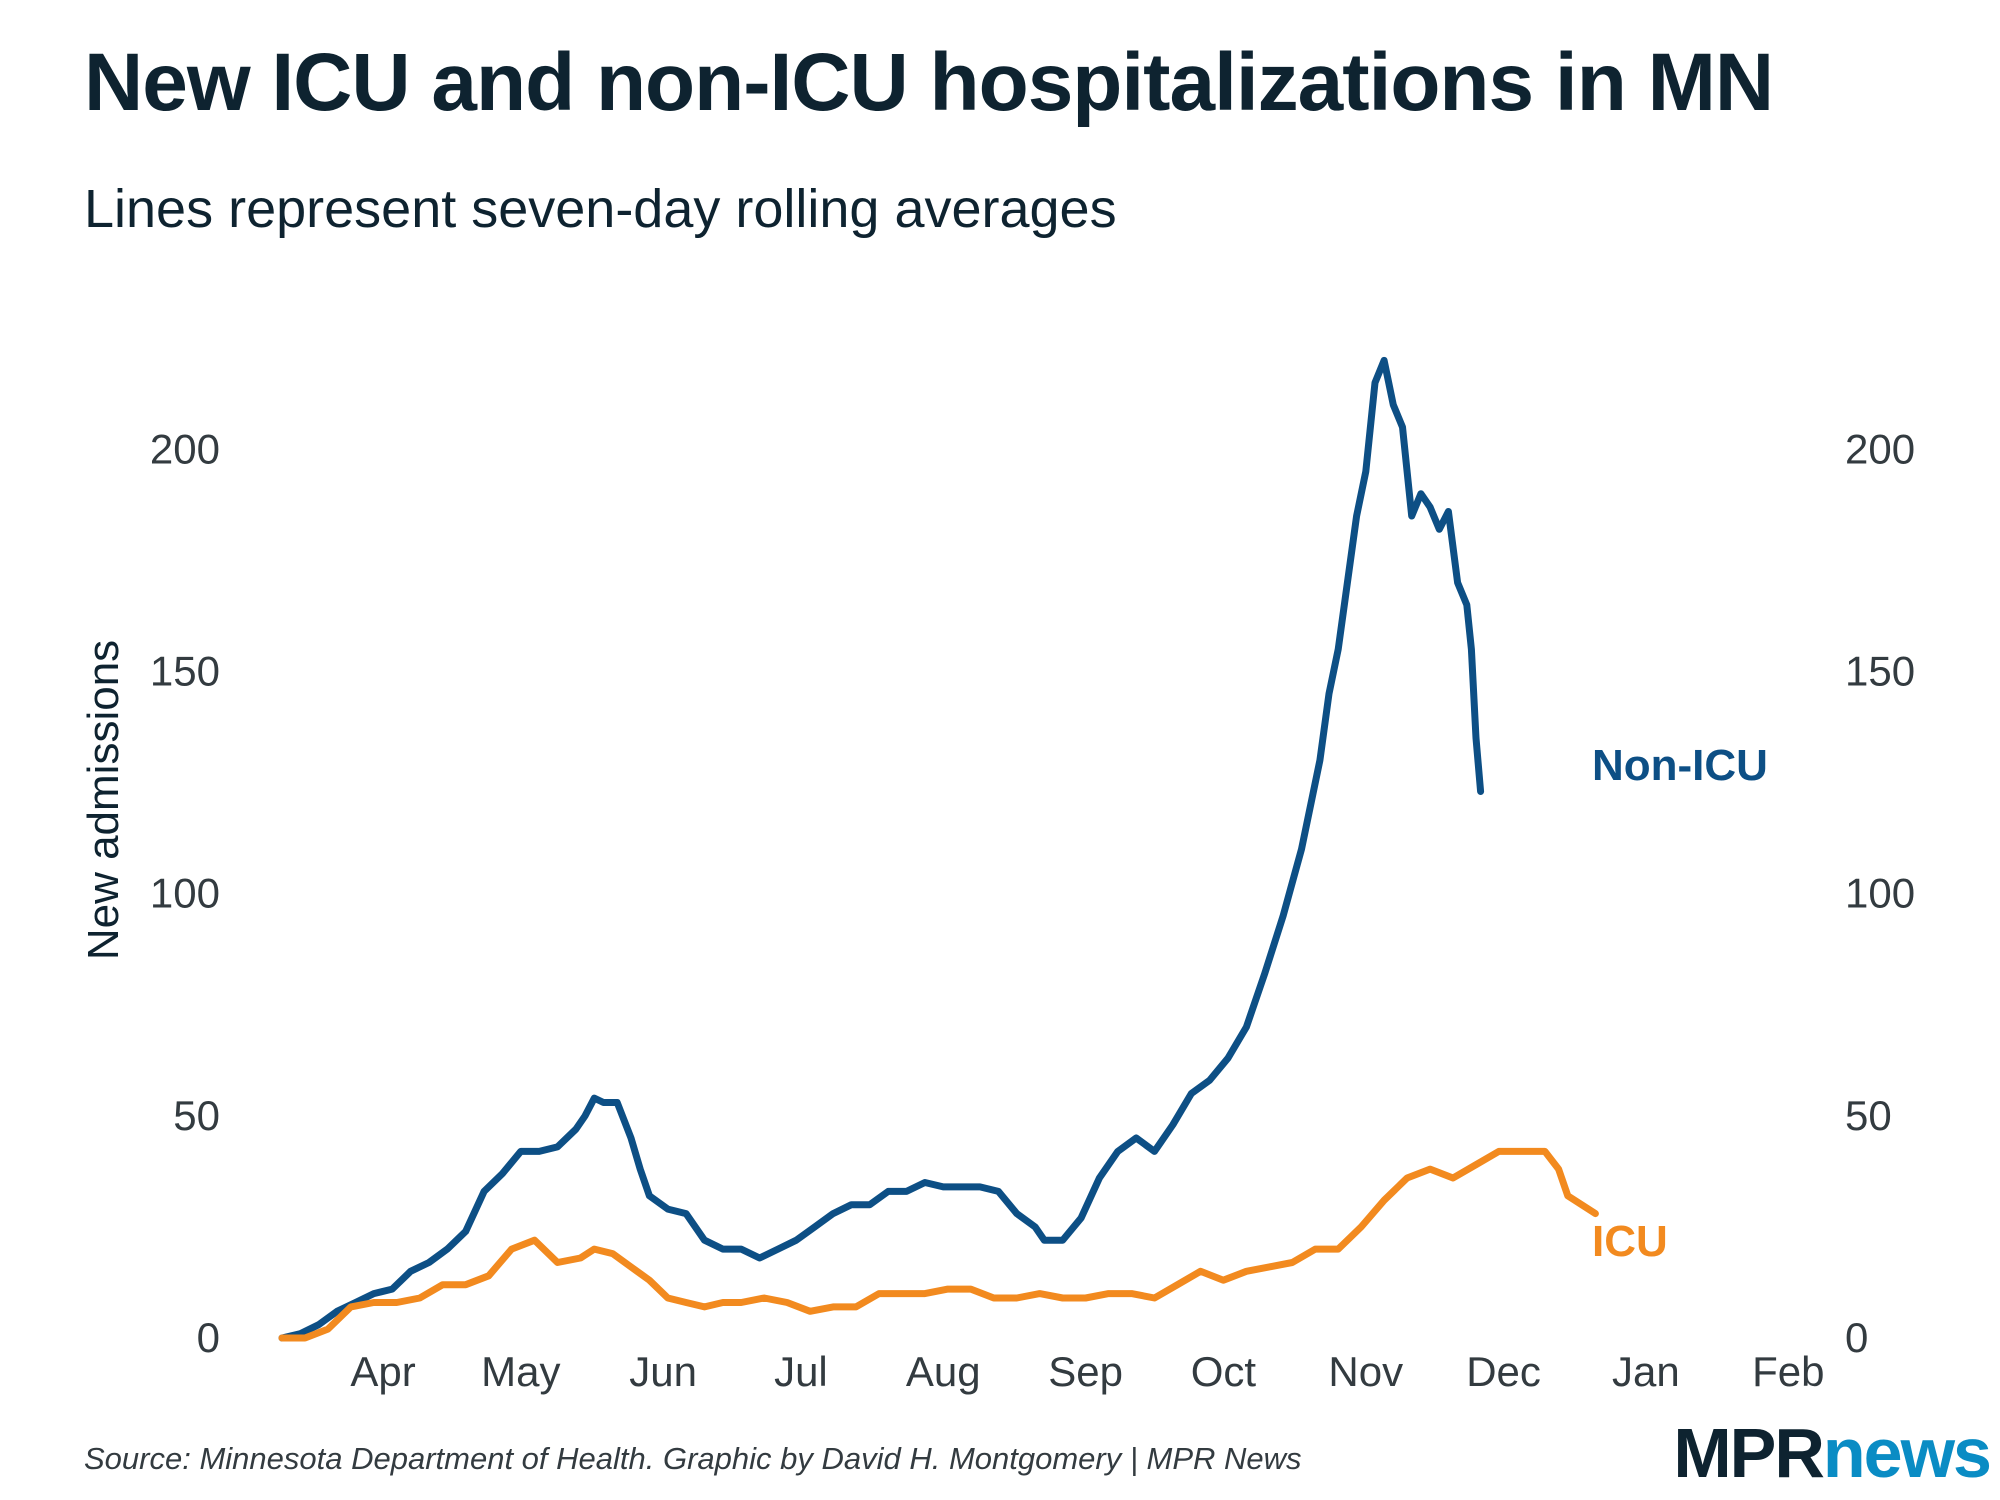 The width and height of the screenshot is (2000, 1500). I want to click on x-tick-jul: Jul, so click(801, 1371).